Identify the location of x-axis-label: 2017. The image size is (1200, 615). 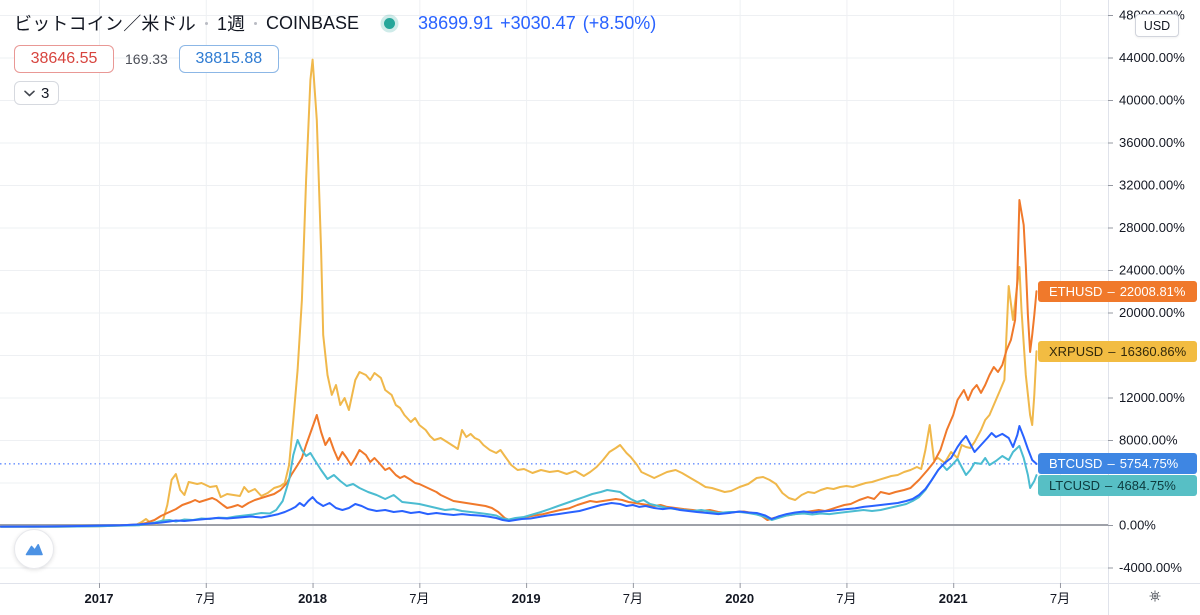
(99, 598).